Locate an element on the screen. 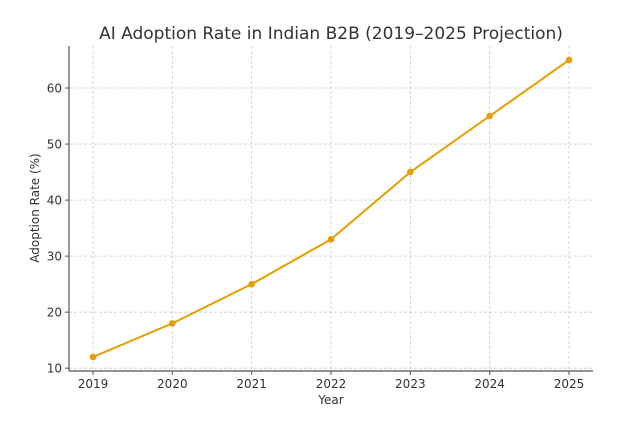 This screenshot has width=623, height=422. x-axis-label: Year is located at coordinates (330, 400).